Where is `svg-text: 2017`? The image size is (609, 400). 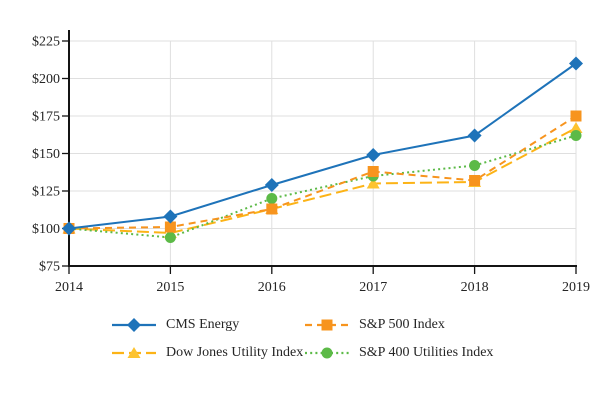 svg-text: 2017 is located at coordinates (373, 287).